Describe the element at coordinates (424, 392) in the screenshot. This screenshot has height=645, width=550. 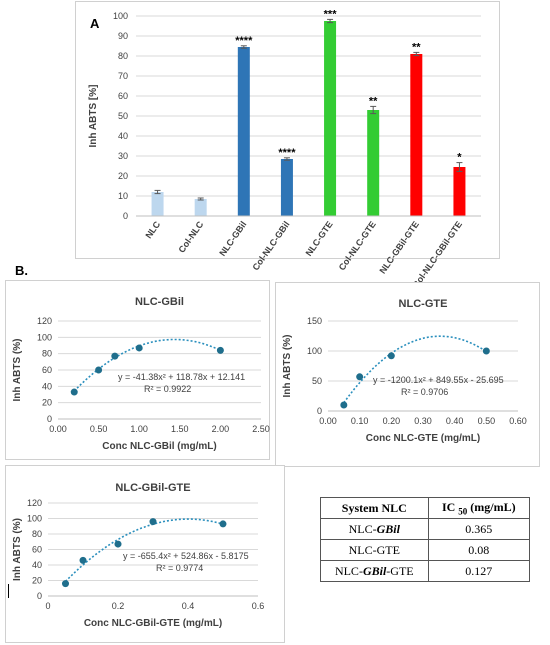
I see `r-squared: R² = 0.9706` at that location.